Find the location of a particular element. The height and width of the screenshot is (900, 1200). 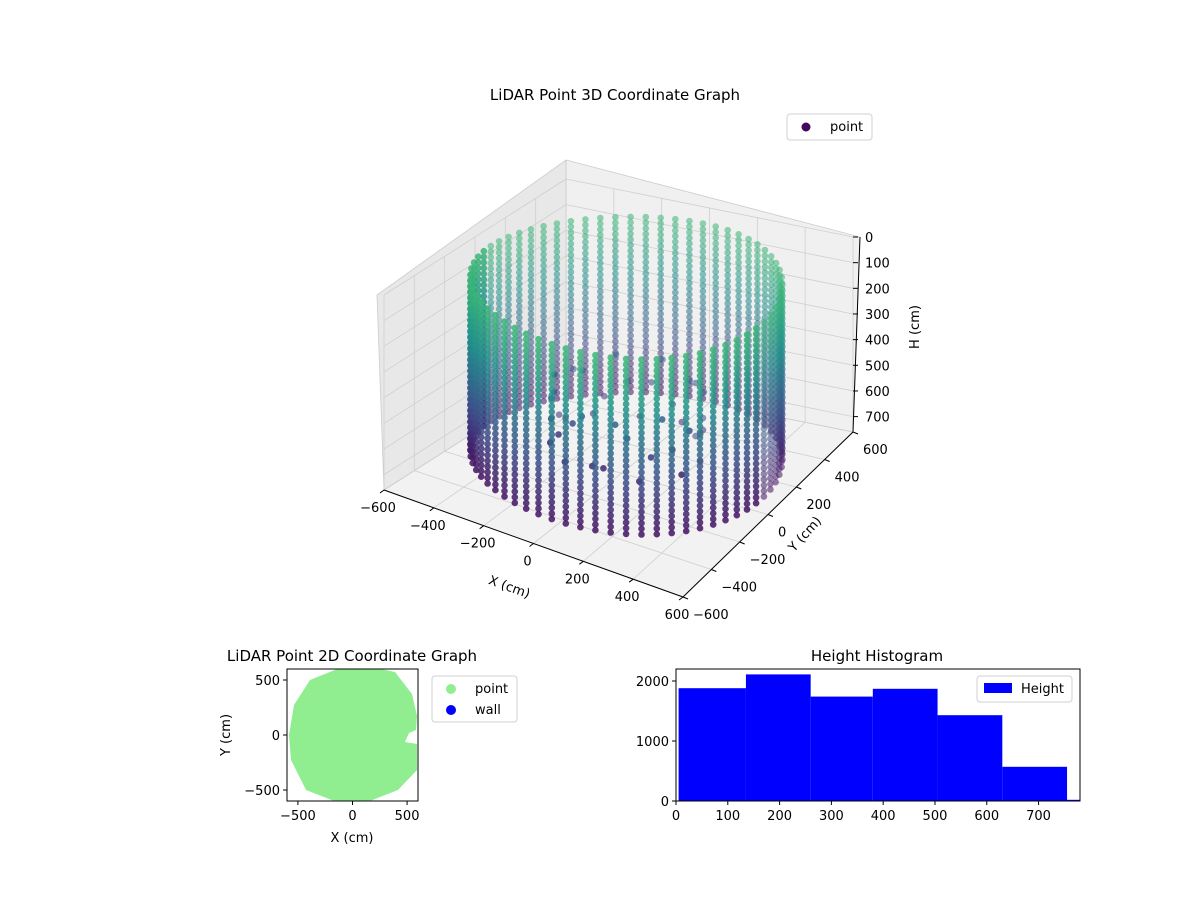

plot3d-y-tick-label: −400 is located at coordinates (739, 588).